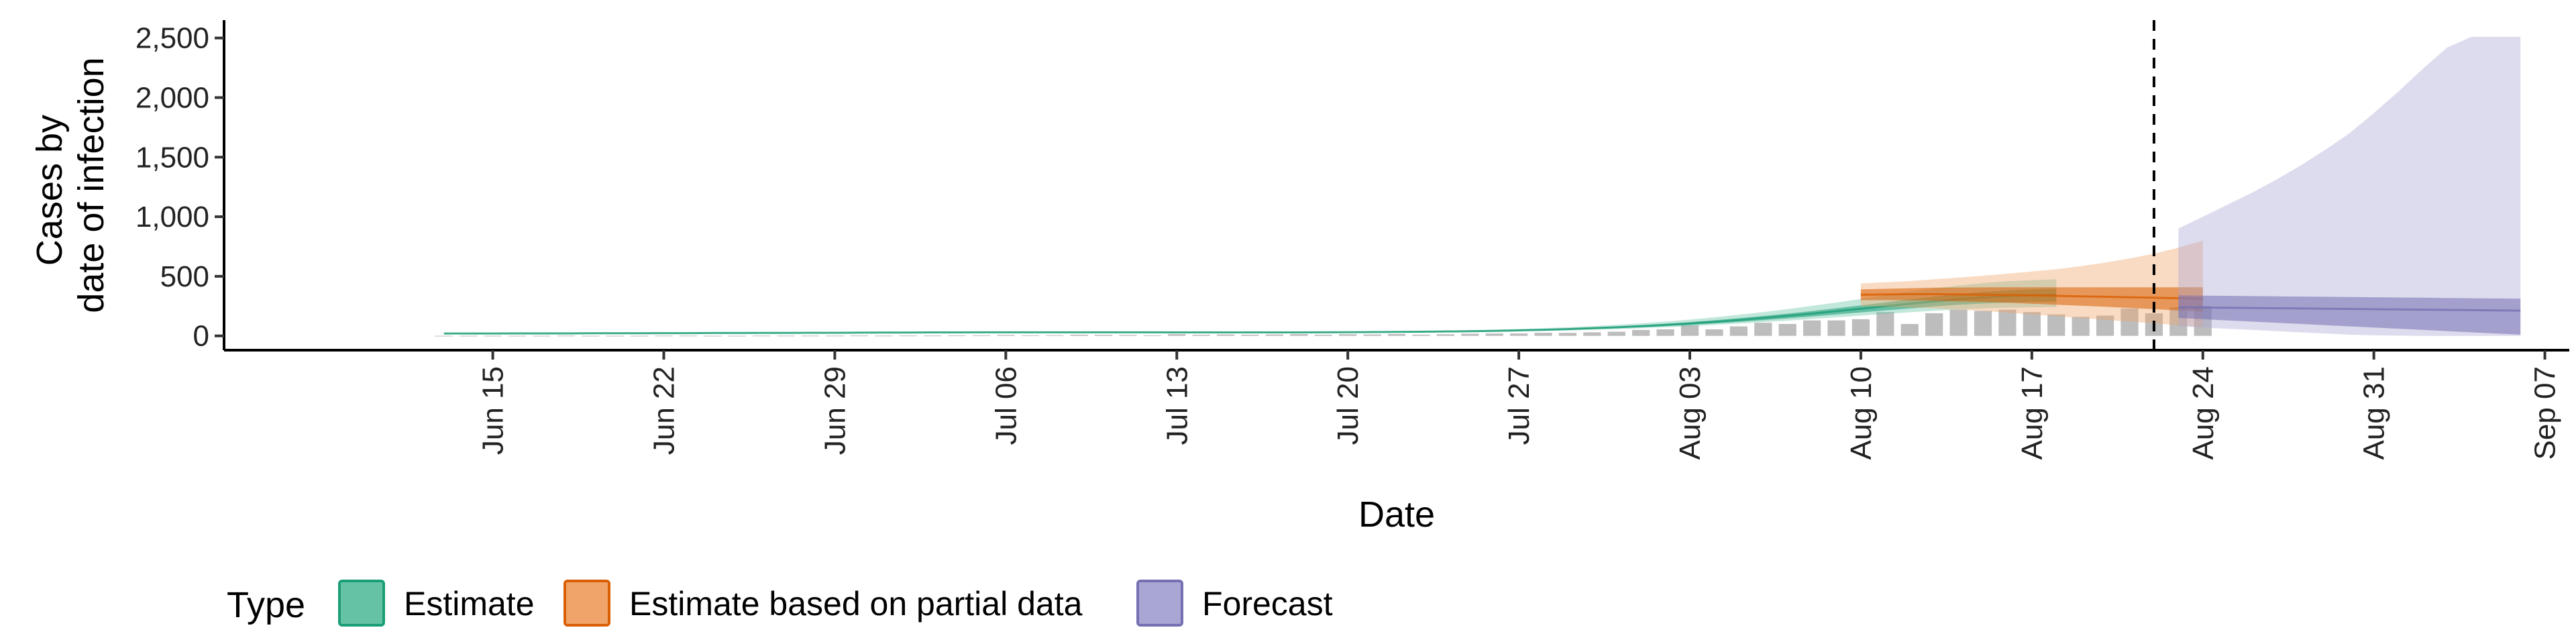  I want to click on estimate-median-line, so click(1250, 314).